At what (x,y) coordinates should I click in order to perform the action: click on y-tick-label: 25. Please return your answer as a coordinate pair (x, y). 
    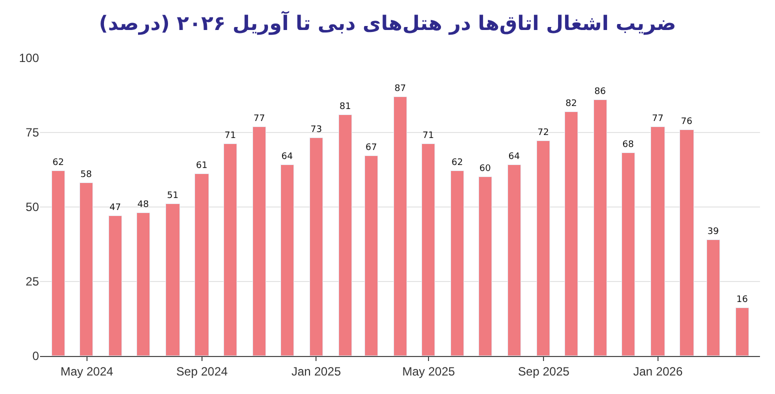
    Looking at the image, I should click on (33, 281).